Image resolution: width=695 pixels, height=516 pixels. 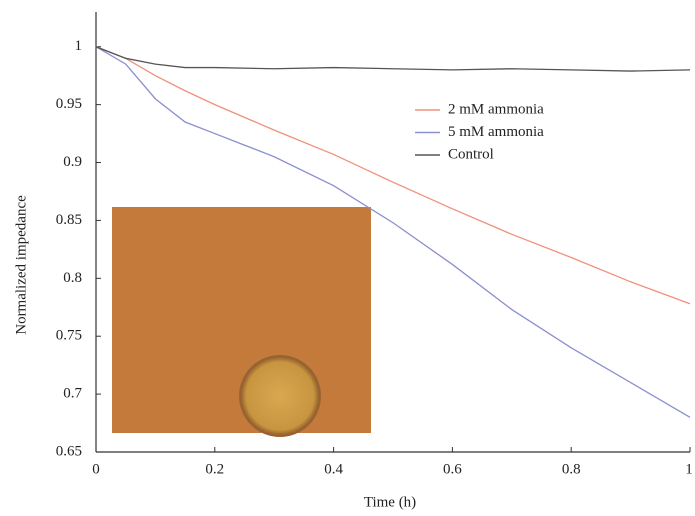 What do you see at coordinates (471, 154) in the screenshot?
I see `legend-label: Control` at bounding box center [471, 154].